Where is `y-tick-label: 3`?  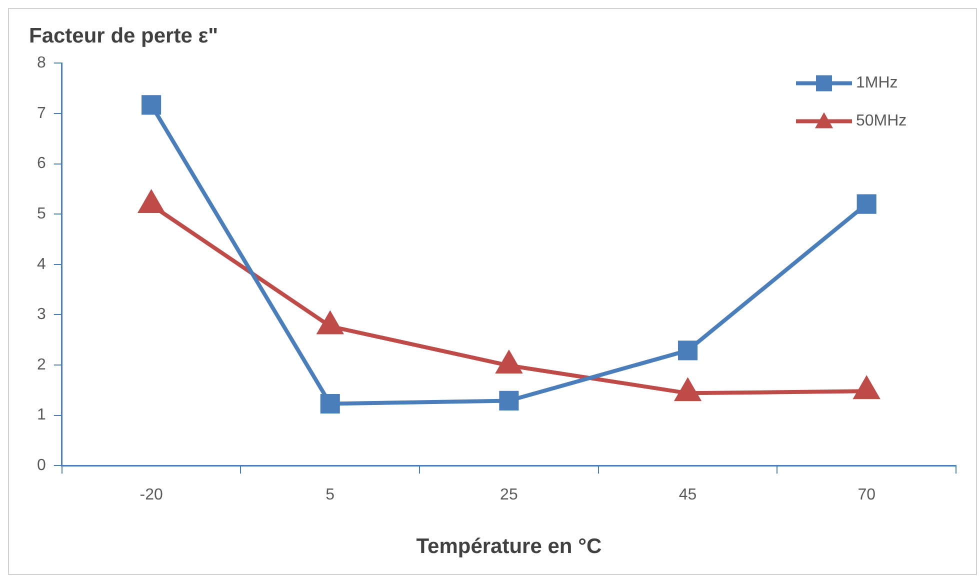
y-tick-label: 3 is located at coordinates (41, 315).